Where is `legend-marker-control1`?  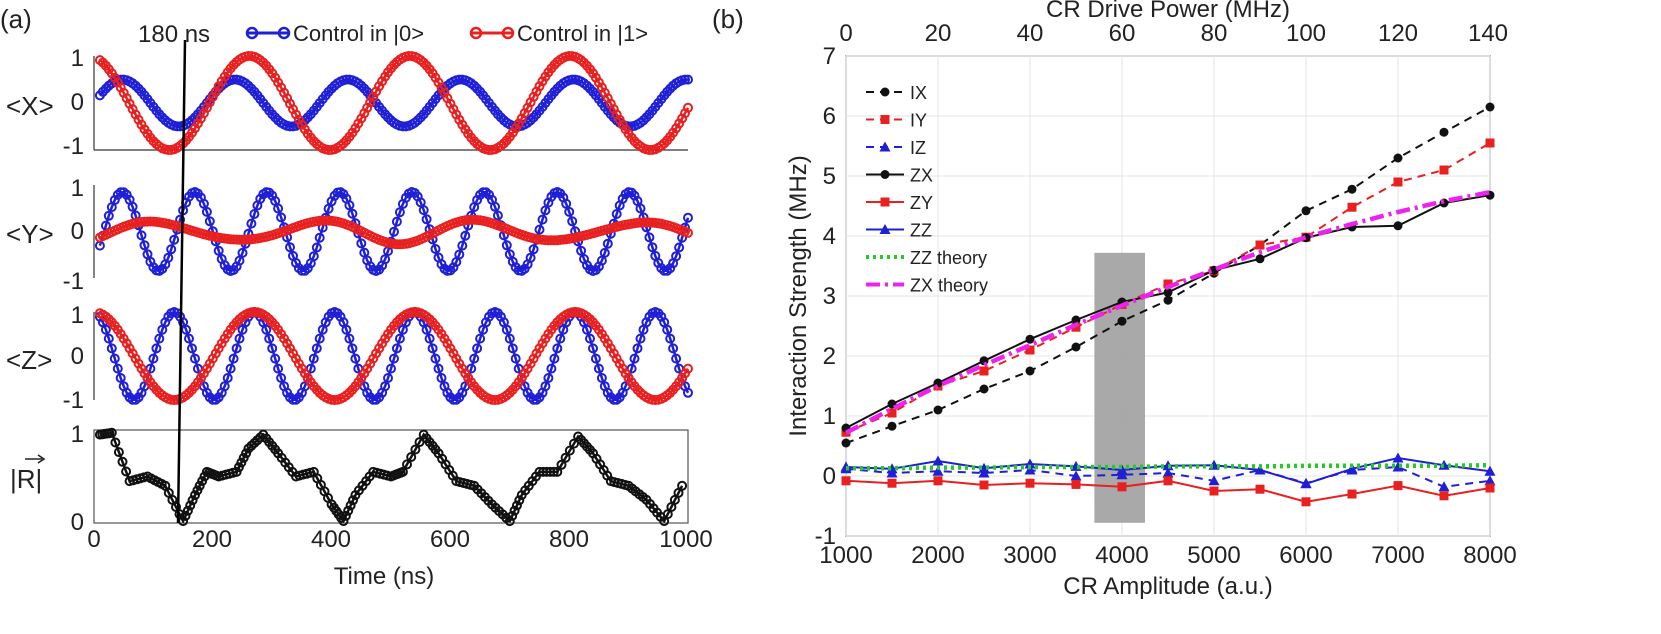 legend-marker-control1 is located at coordinates (476, 33).